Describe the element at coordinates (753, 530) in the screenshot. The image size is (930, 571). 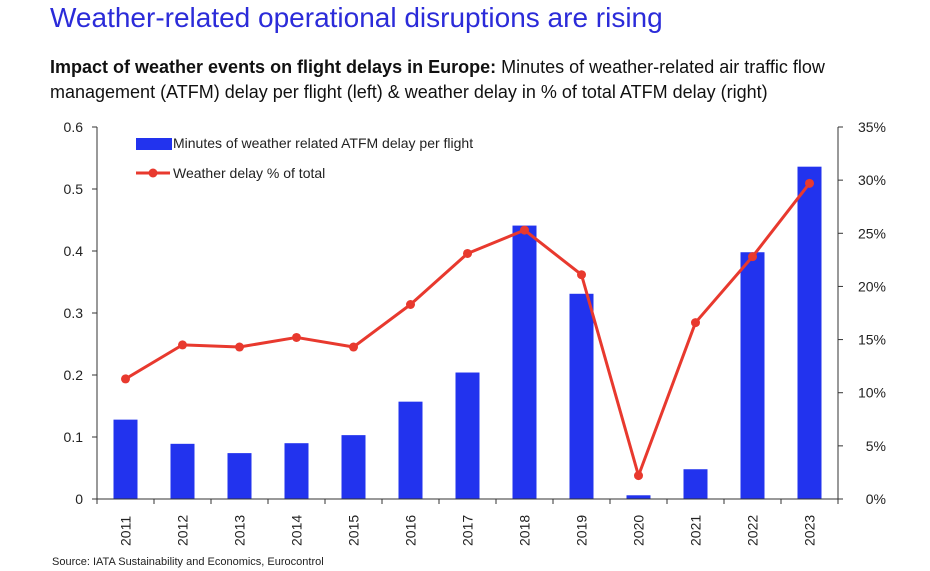
I see `x-tick-label: 2022` at that location.